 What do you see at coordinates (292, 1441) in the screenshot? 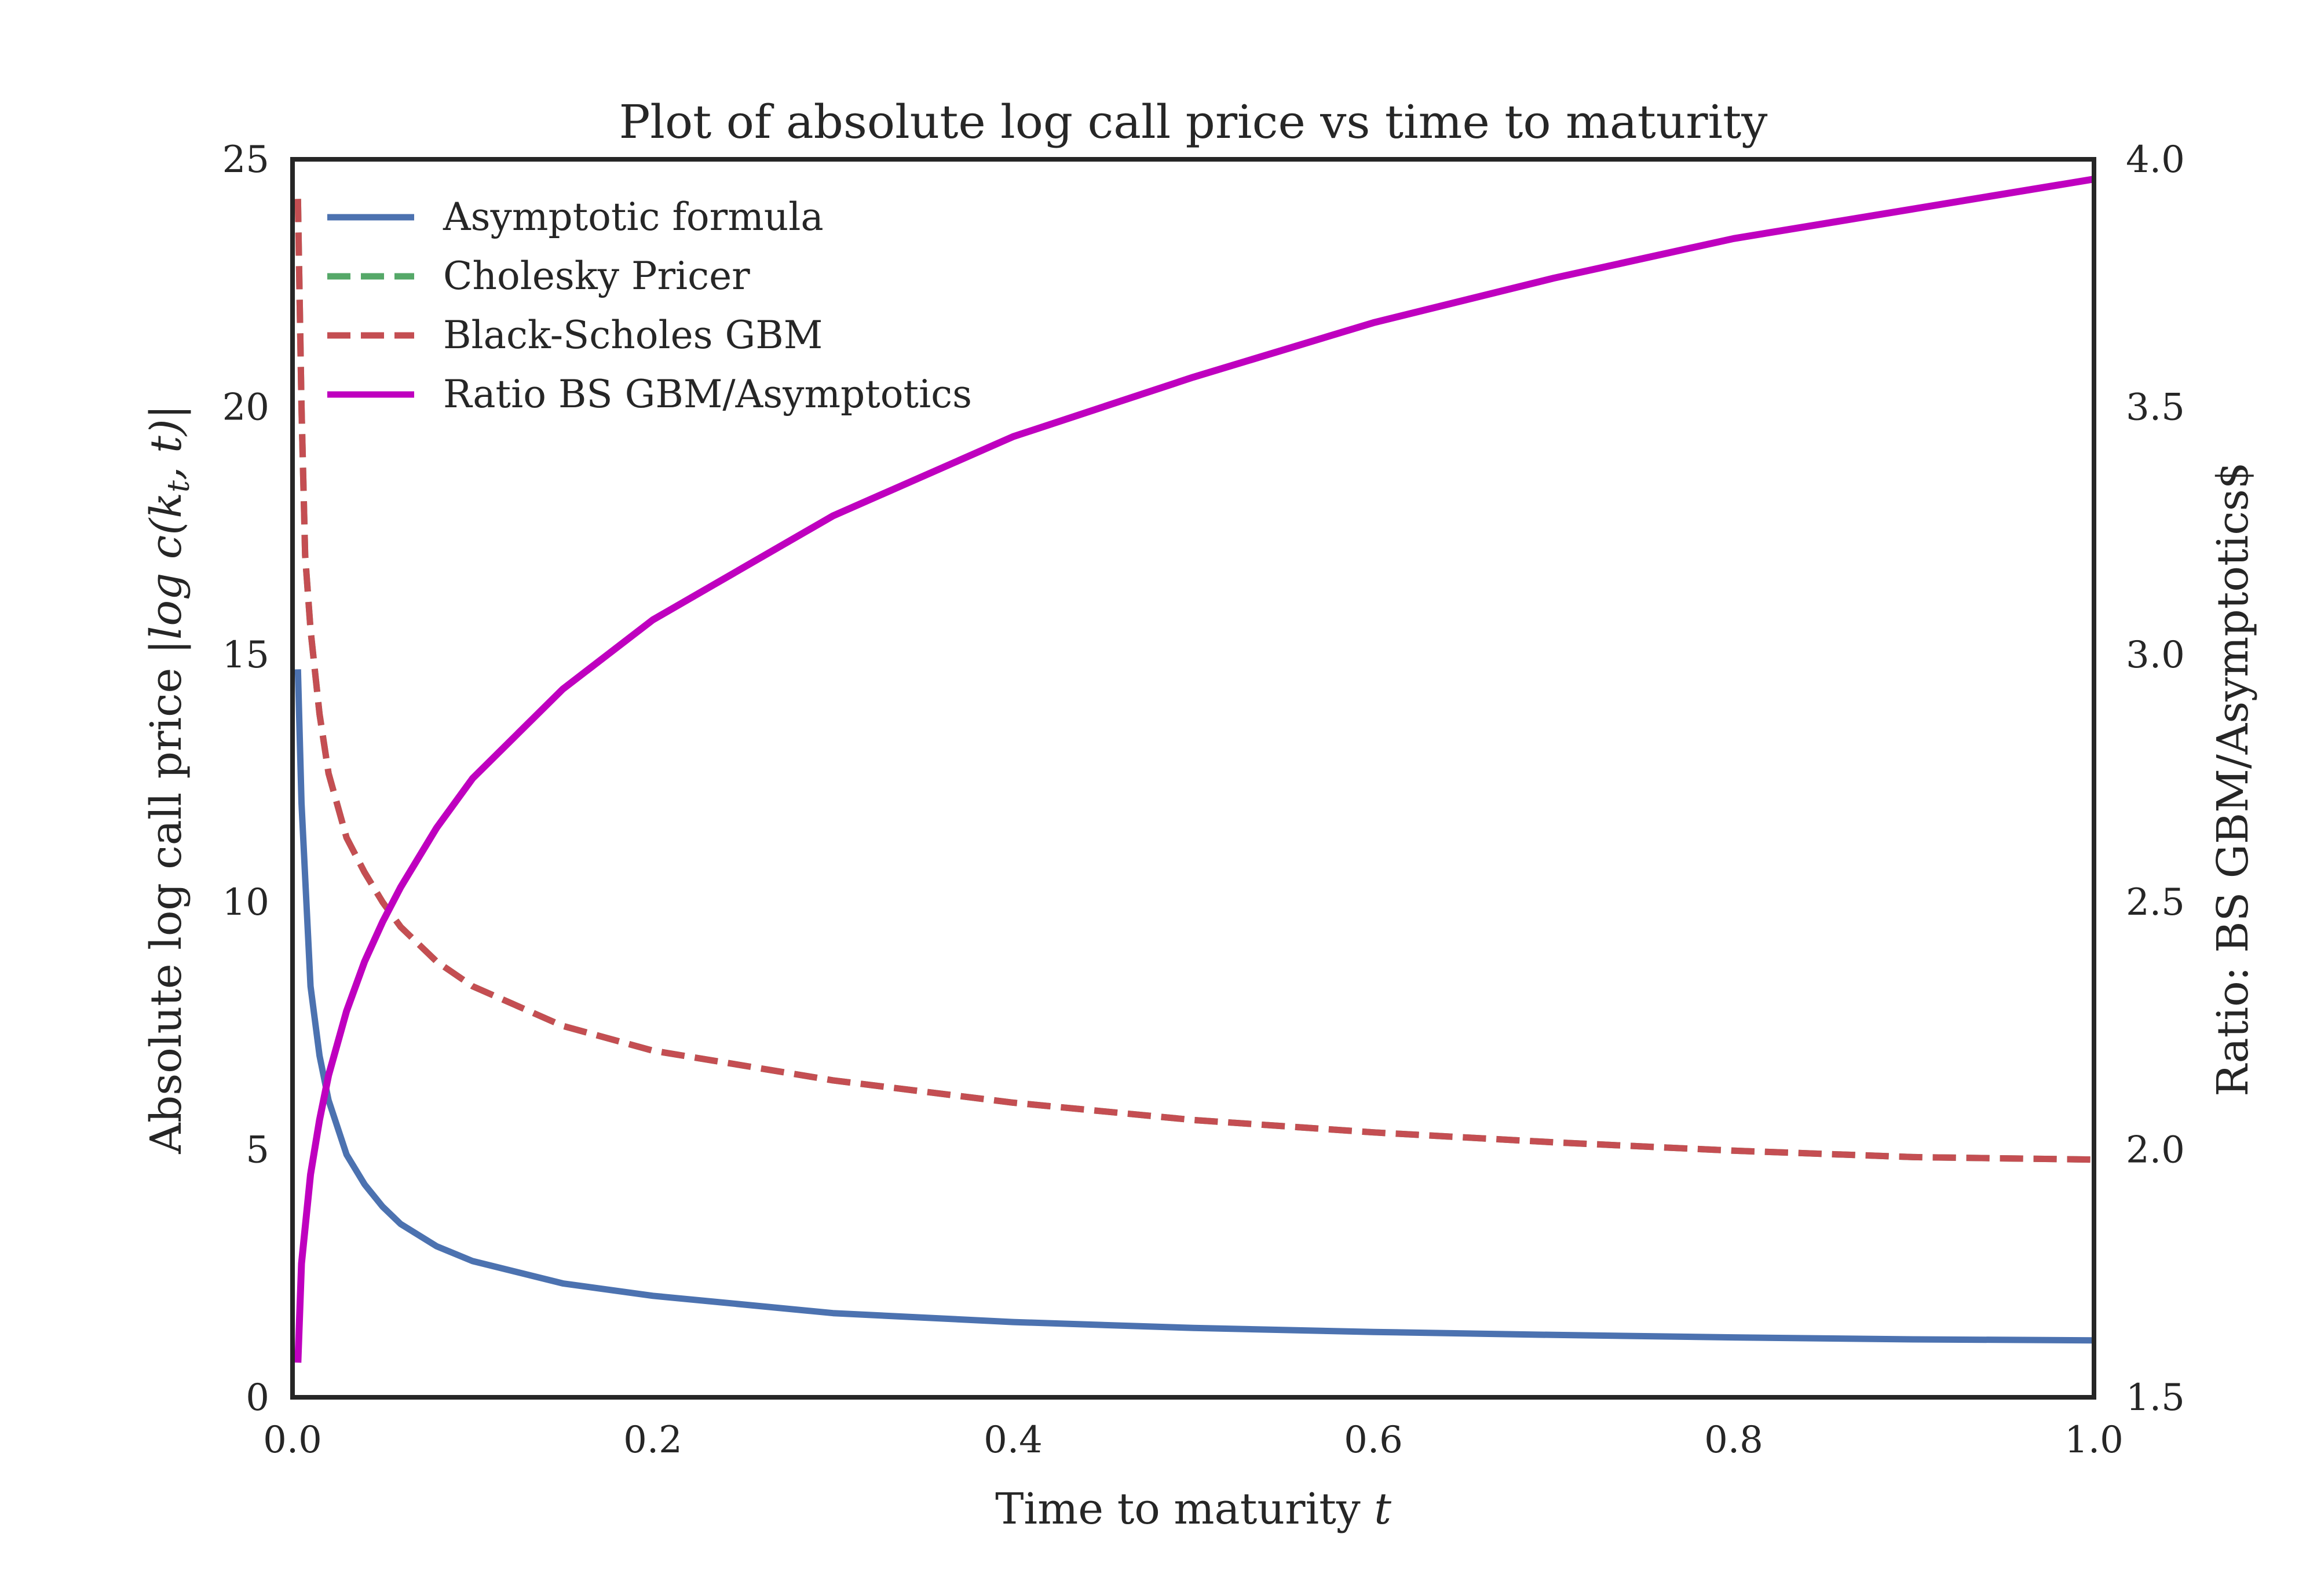
I see `x-tick-label: 0.0` at bounding box center [292, 1441].